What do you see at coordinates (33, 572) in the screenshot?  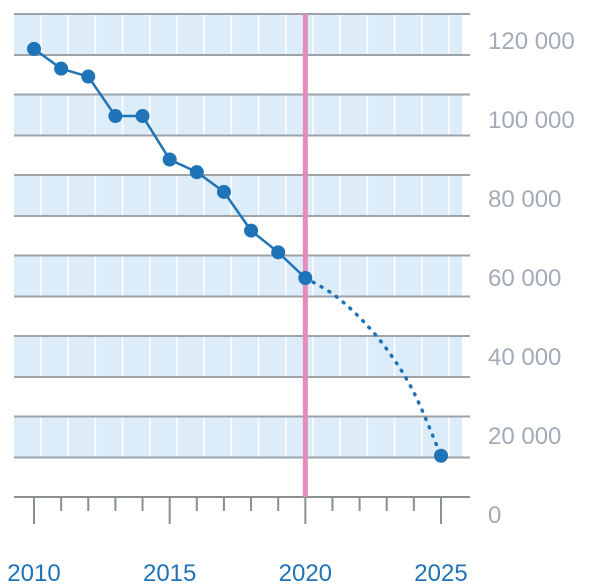 I see `x-tick-label: 2010` at bounding box center [33, 572].